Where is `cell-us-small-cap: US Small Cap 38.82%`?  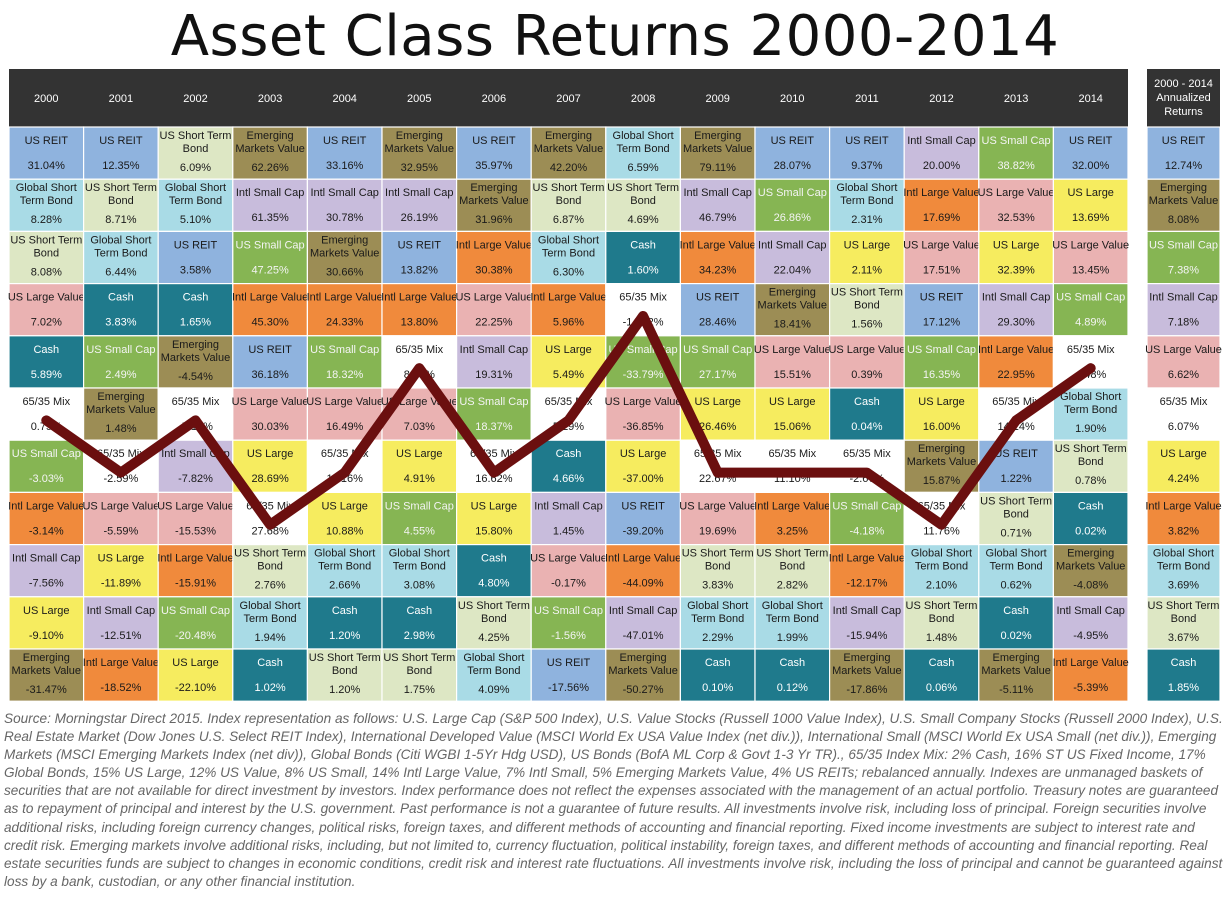 cell-us-small-cap: US Small Cap 38.82% is located at coordinates (1016, 153).